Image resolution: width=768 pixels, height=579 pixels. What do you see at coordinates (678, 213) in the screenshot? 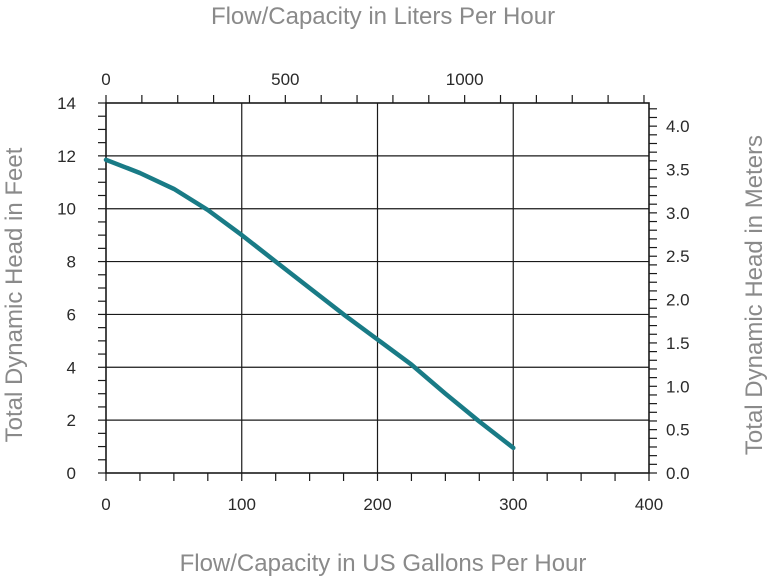
I see `y2-tick-label: 3.0` at bounding box center [678, 213].